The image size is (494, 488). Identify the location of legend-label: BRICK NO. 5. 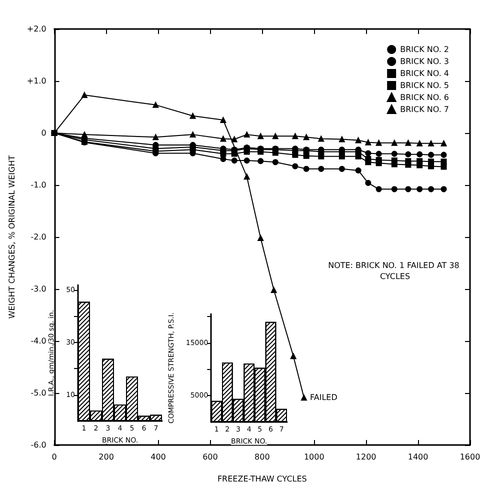
(425, 85).